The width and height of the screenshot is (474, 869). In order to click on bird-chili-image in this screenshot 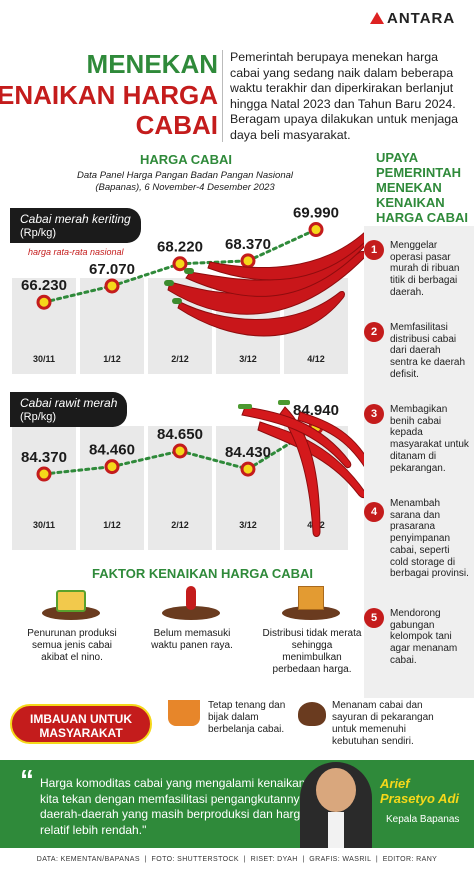, I will do `click(308, 471)`.